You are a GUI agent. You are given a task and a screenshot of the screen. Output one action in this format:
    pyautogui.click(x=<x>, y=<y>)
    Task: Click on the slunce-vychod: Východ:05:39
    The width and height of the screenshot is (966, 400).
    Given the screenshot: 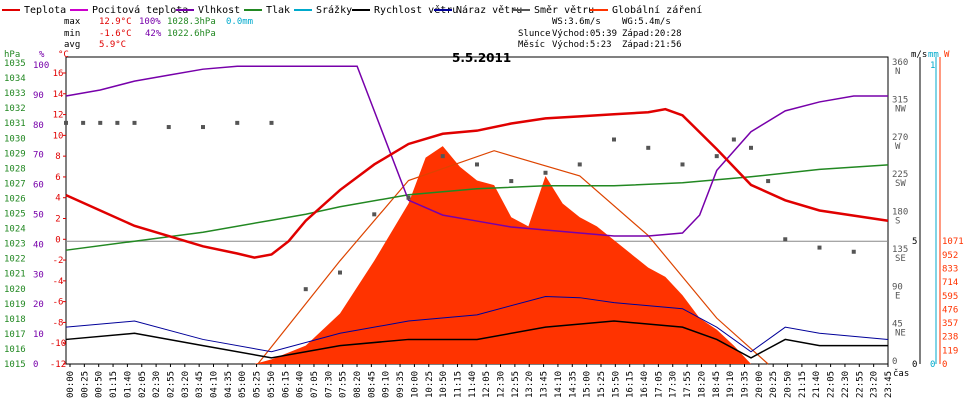 What is the action you would take?
    pyautogui.click(x=584, y=34)
    